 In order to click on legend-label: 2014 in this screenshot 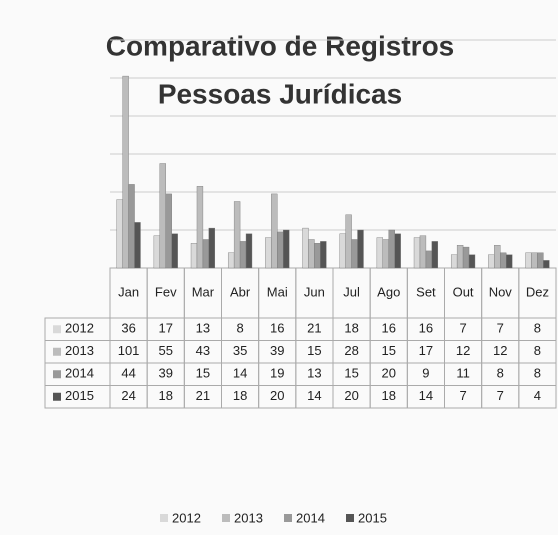, I will do `click(310, 517)`.